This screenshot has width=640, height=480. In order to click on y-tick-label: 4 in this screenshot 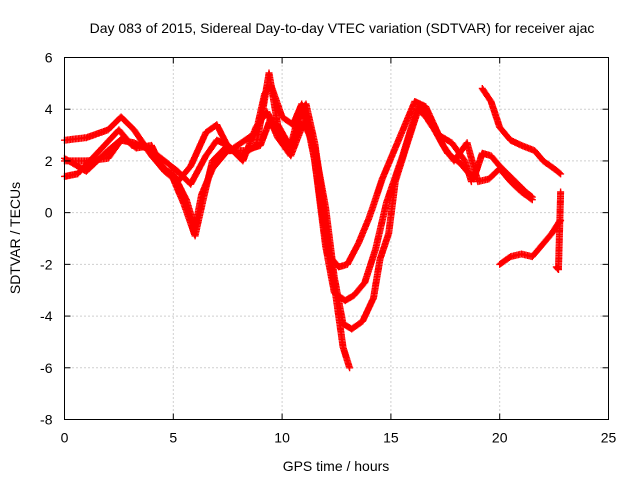, I will do `click(49, 109)`.